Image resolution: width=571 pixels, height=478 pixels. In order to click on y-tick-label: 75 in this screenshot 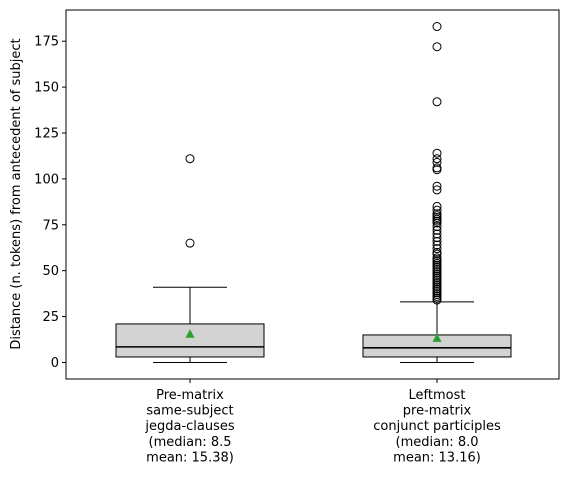, I will do `click(50, 225)`.